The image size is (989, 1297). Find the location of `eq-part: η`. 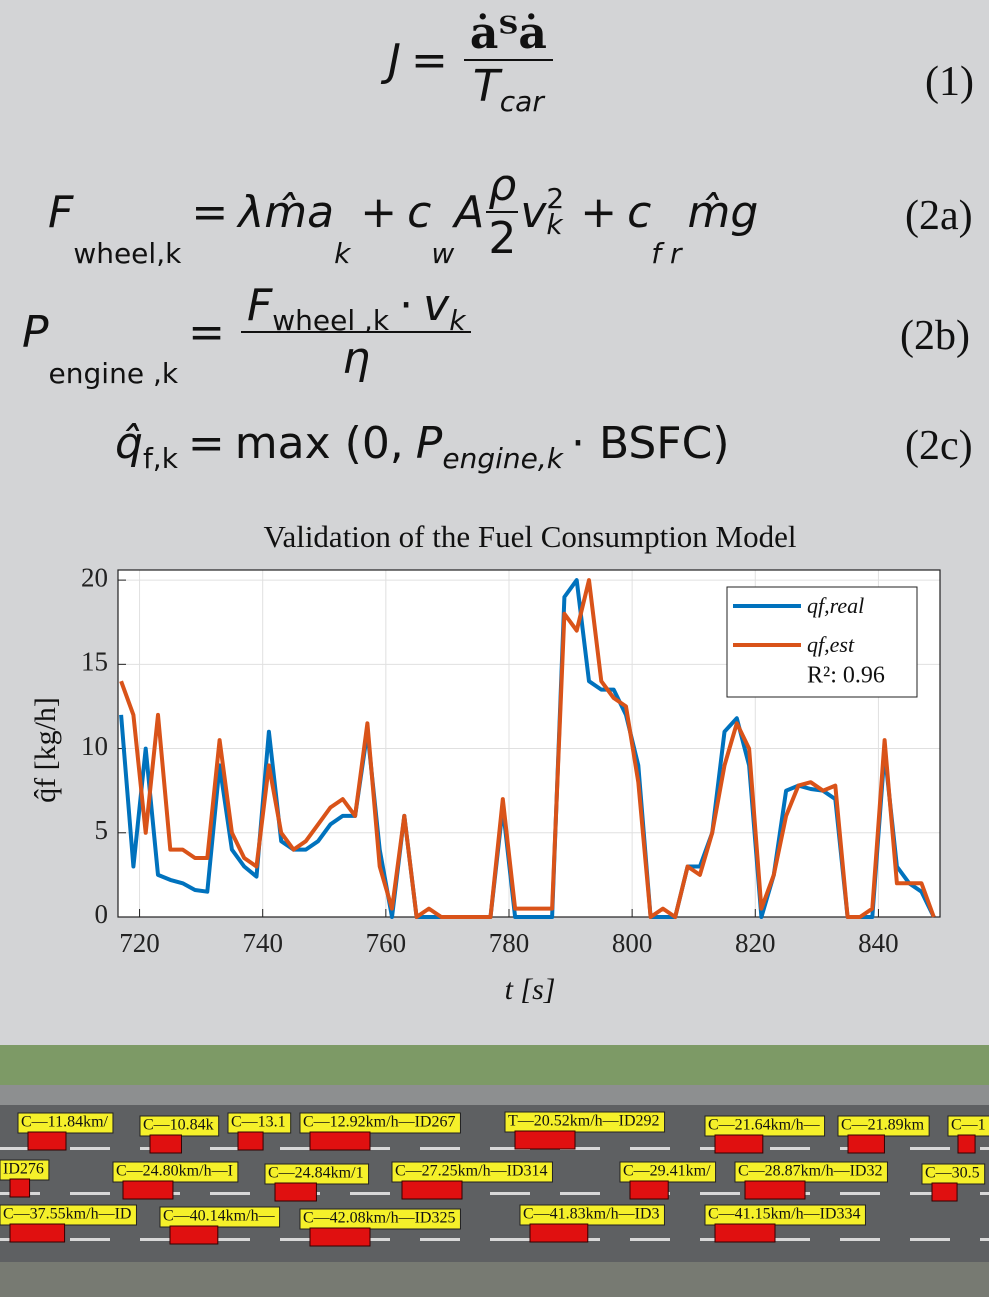

eq-part: η is located at coordinates (356, 358).